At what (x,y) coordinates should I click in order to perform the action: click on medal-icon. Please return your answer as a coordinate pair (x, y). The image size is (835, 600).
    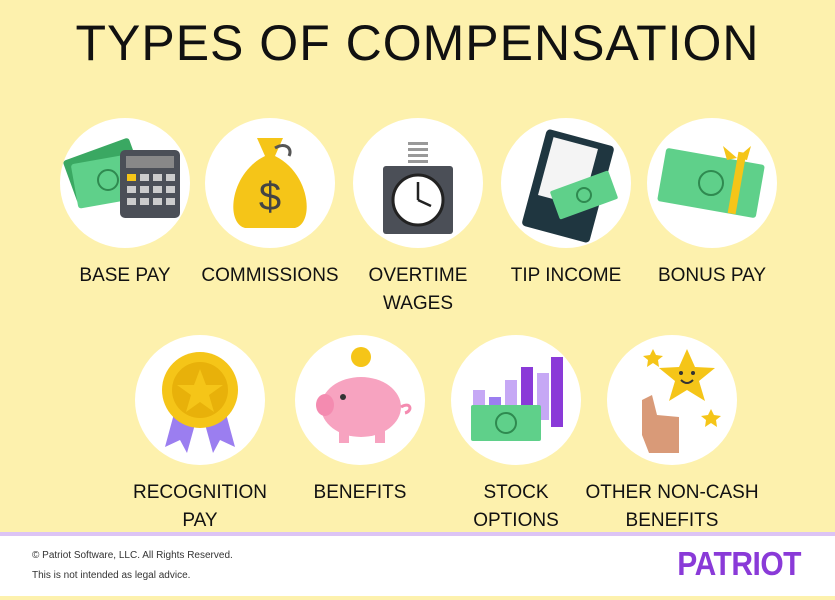
    Looking at the image, I should click on (200, 400).